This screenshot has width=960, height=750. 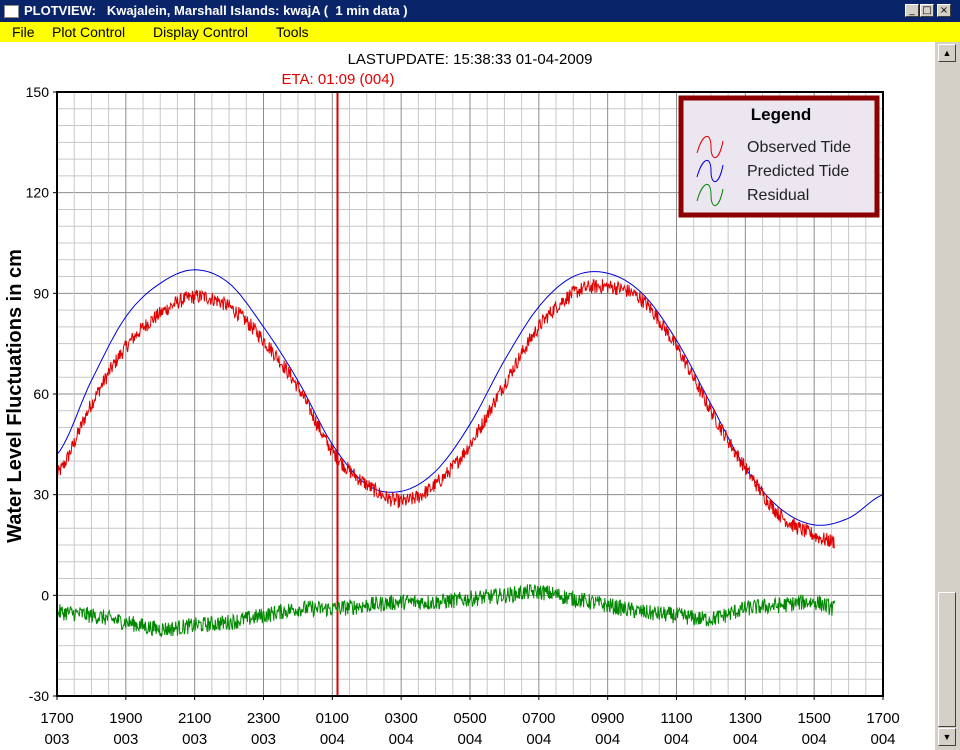 I want to click on menu-tools: Tools, so click(x=292, y=32).